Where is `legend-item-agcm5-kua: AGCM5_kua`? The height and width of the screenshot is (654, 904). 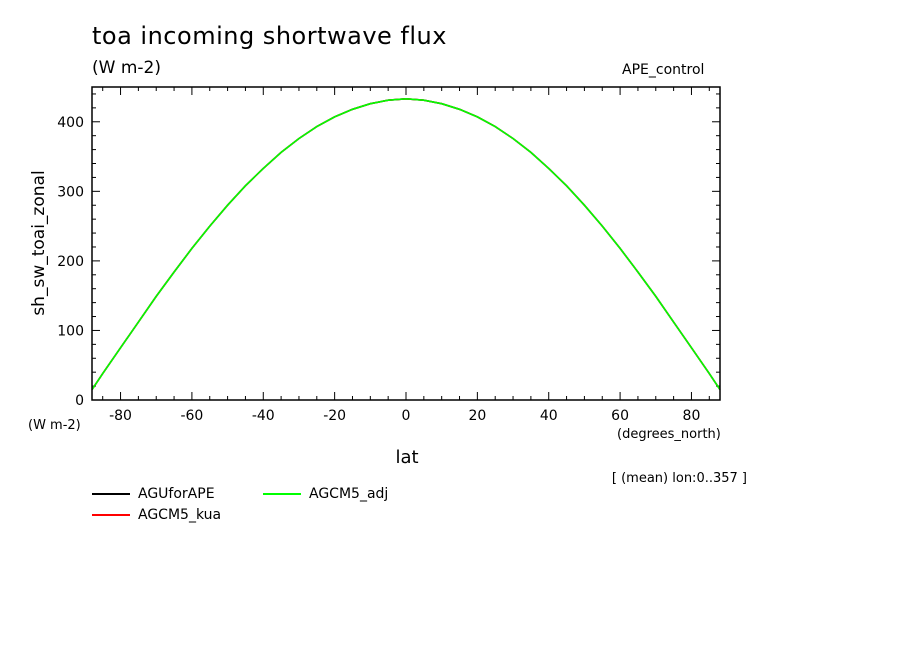
legend-item-agcm5-kua: AGCM5_kua is located at coordinates (156, 515).